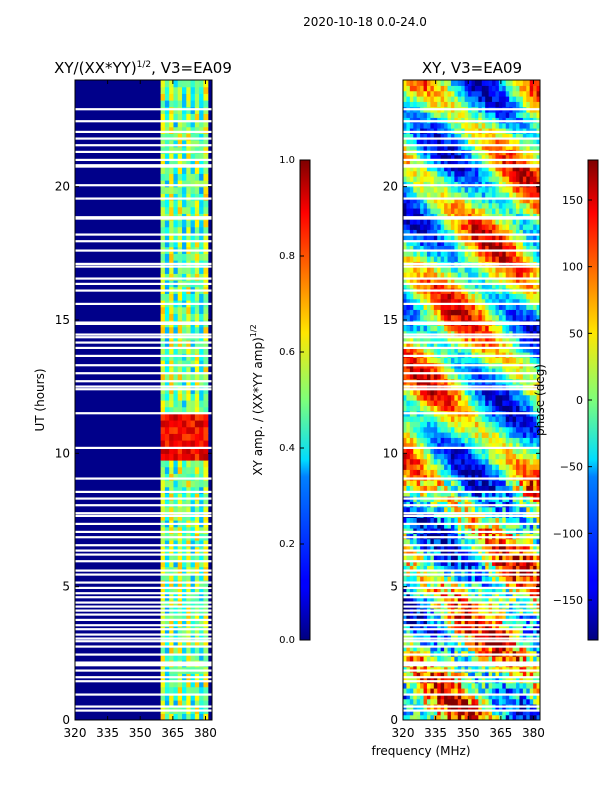  What do you see at coordinates (253, 330) in the screenshot?
I see `left-cb-label-exponent: 1/2` at bounding box center [253, 330].